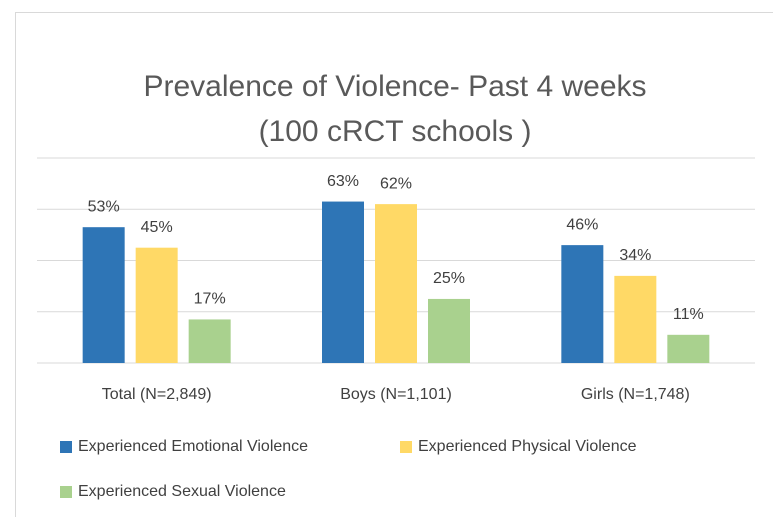 Image resolution: width=773 pixels, height=517 pixels. What do you see at coordinates (210, 299) in the screenshot?
I see `data-label: 17%` at bounding box center [210, 299].